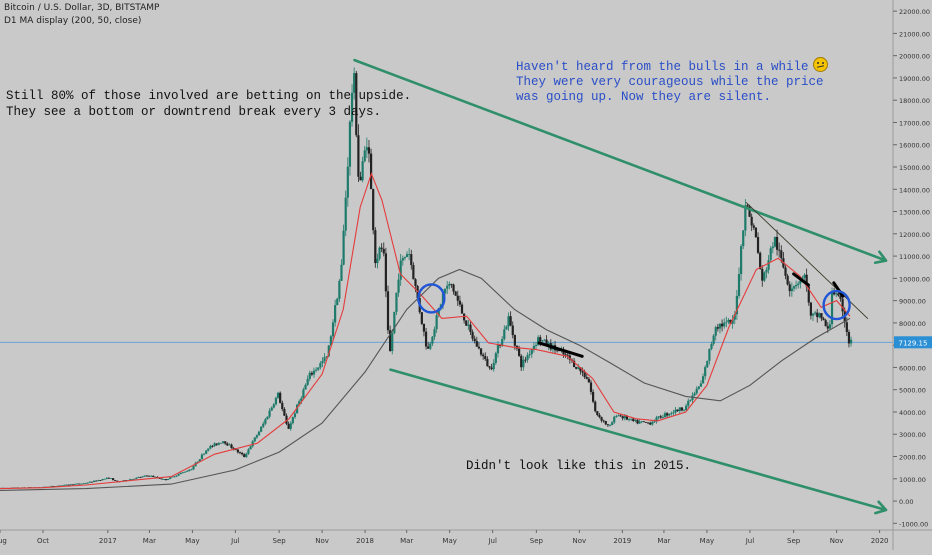 This screenshot has width=932, height=555. I want to click on y-tick-label: 1000.00, so click(912, 480).